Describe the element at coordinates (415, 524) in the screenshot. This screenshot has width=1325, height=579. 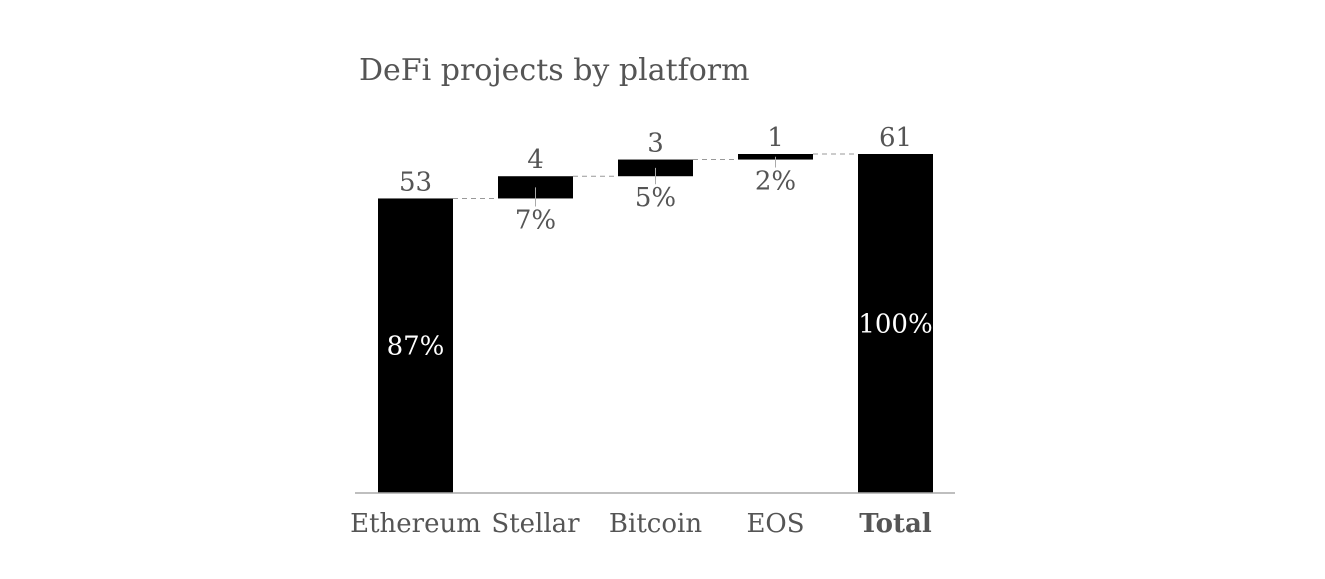
I see `category-label-ethereum: Ethereum` at that location.